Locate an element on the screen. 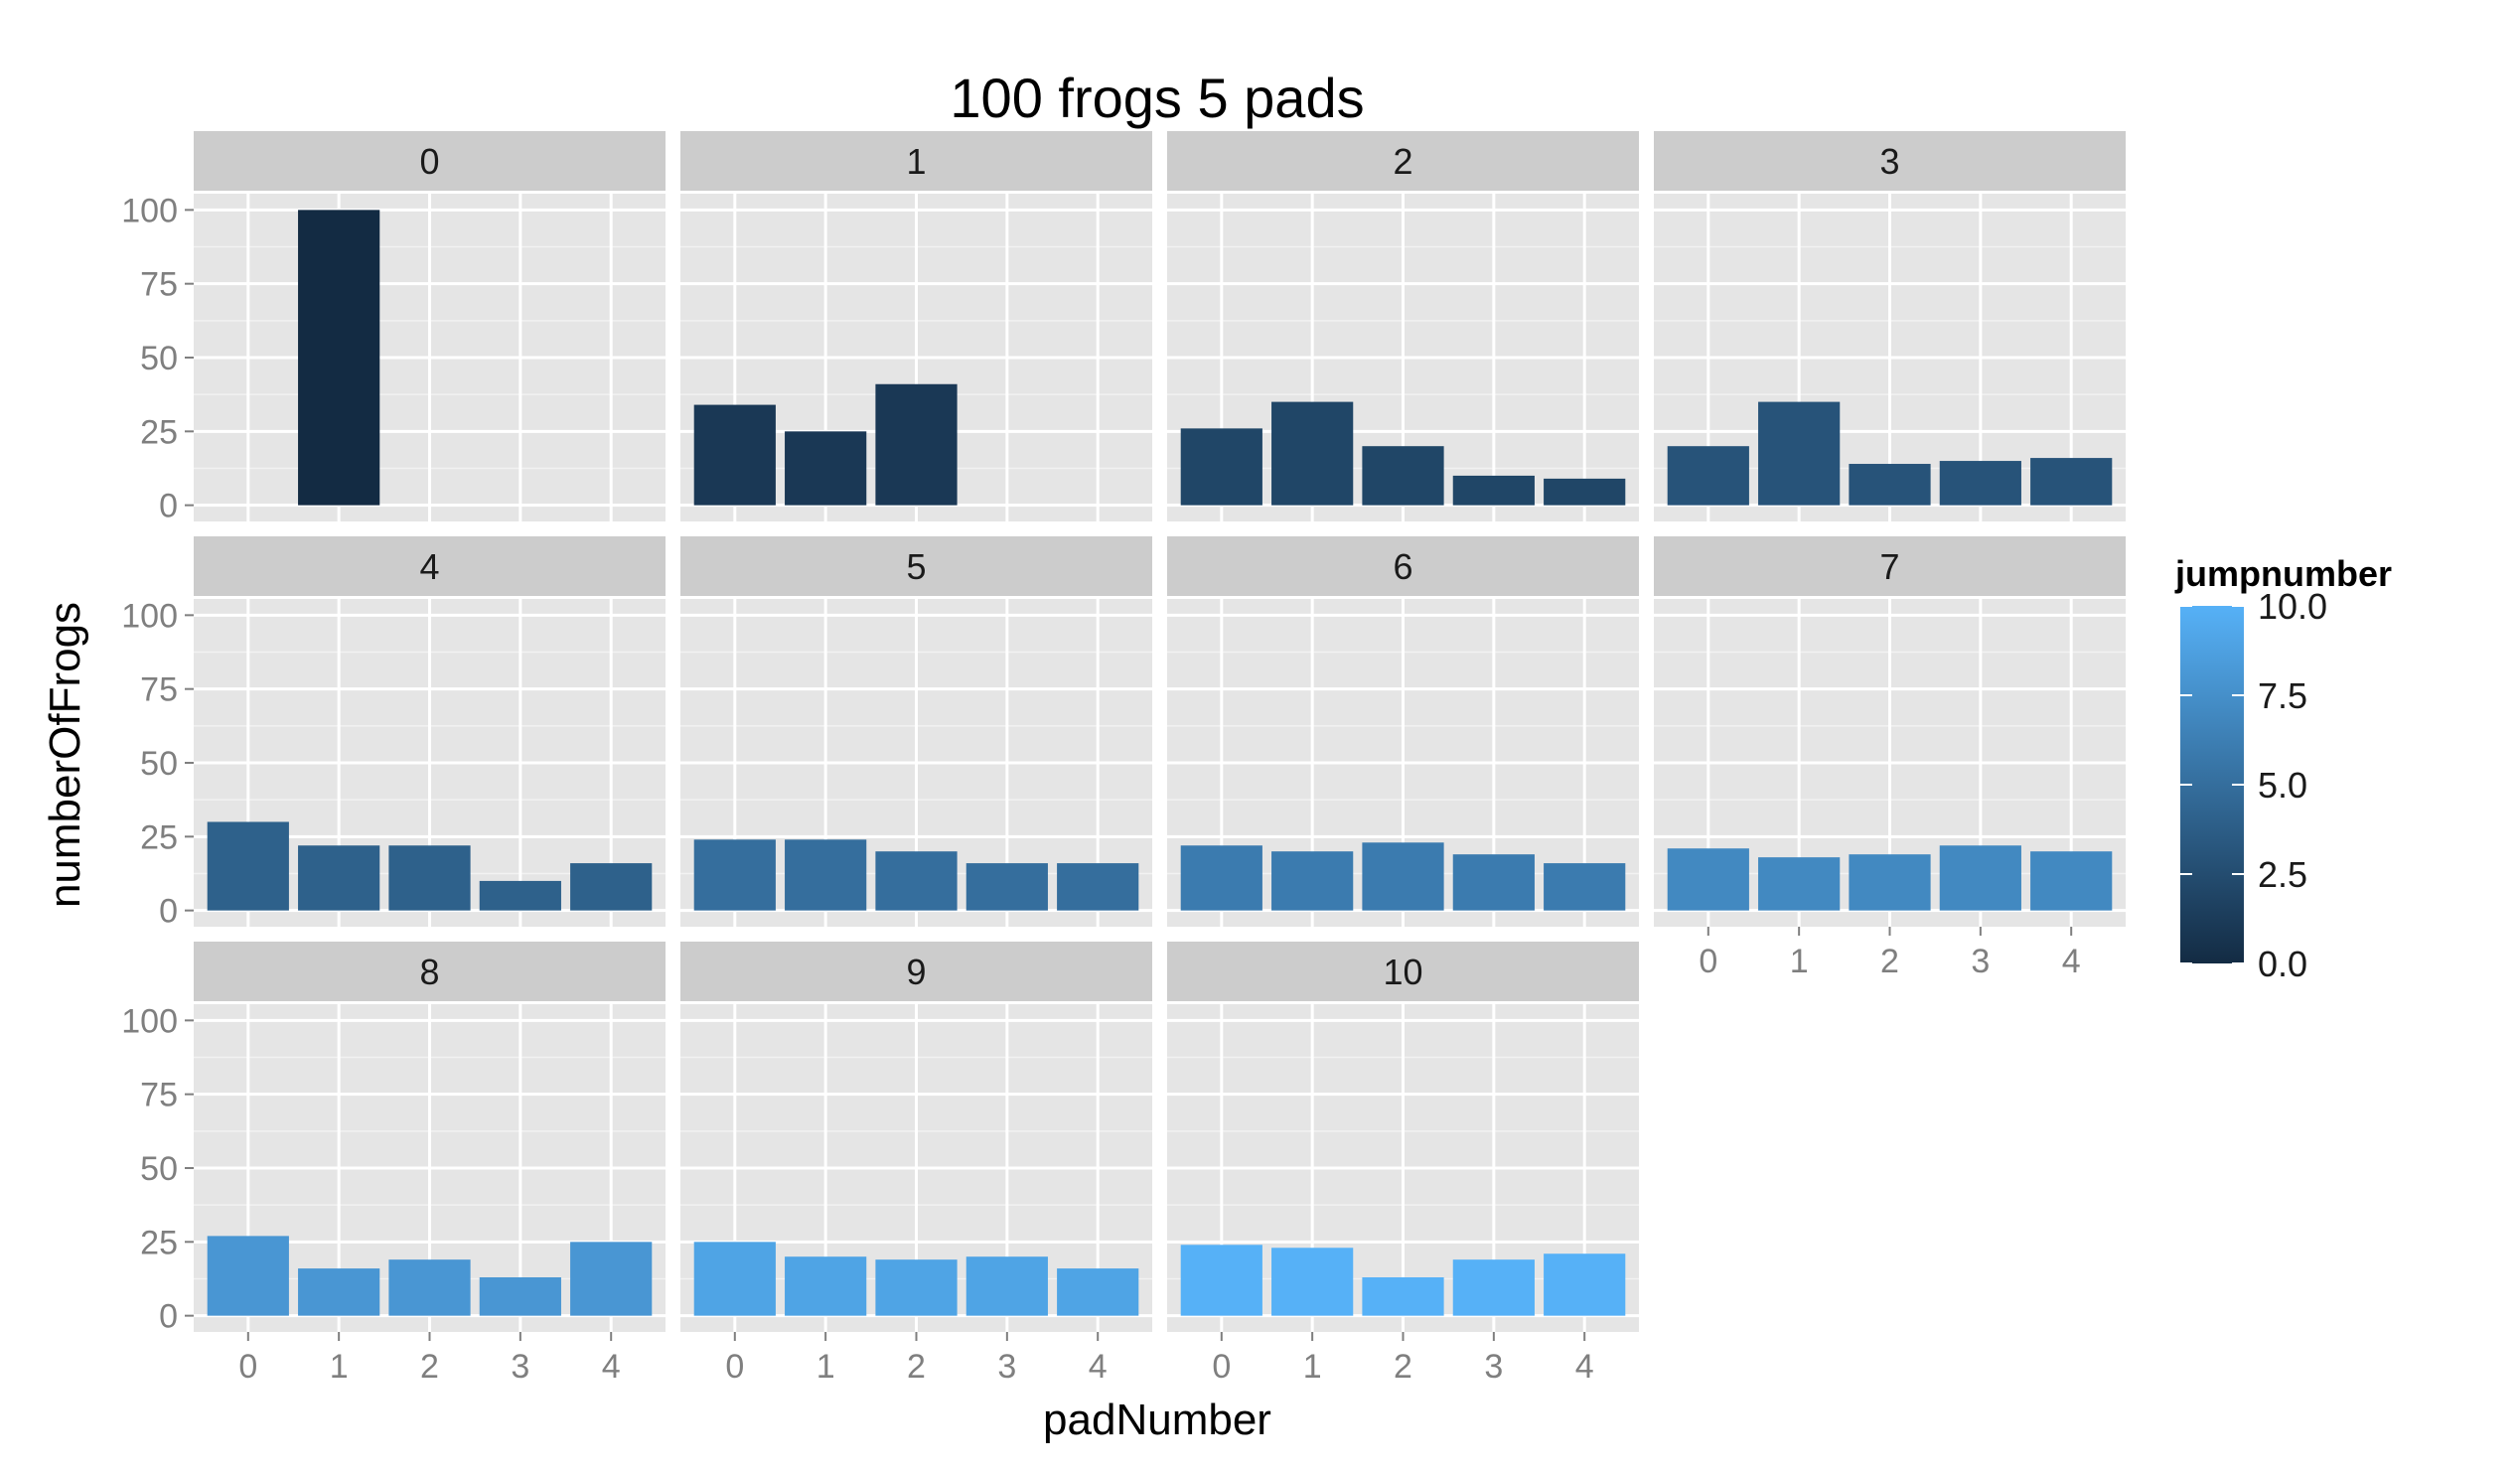  legend: jumpnumber 0.0 2.5 5.0 7.5 10.0 is located at coordinates (2283, 768).